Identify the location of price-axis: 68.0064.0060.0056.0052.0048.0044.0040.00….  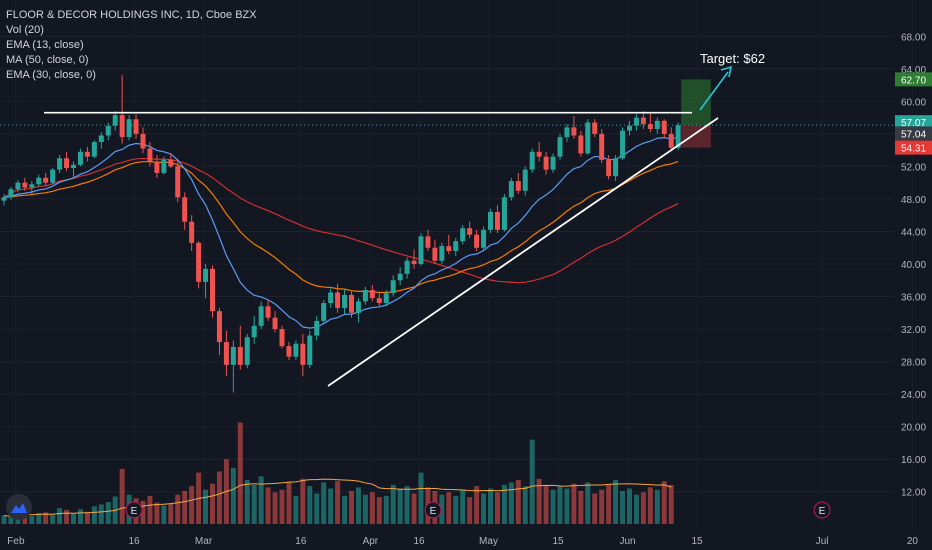
(913, 265).